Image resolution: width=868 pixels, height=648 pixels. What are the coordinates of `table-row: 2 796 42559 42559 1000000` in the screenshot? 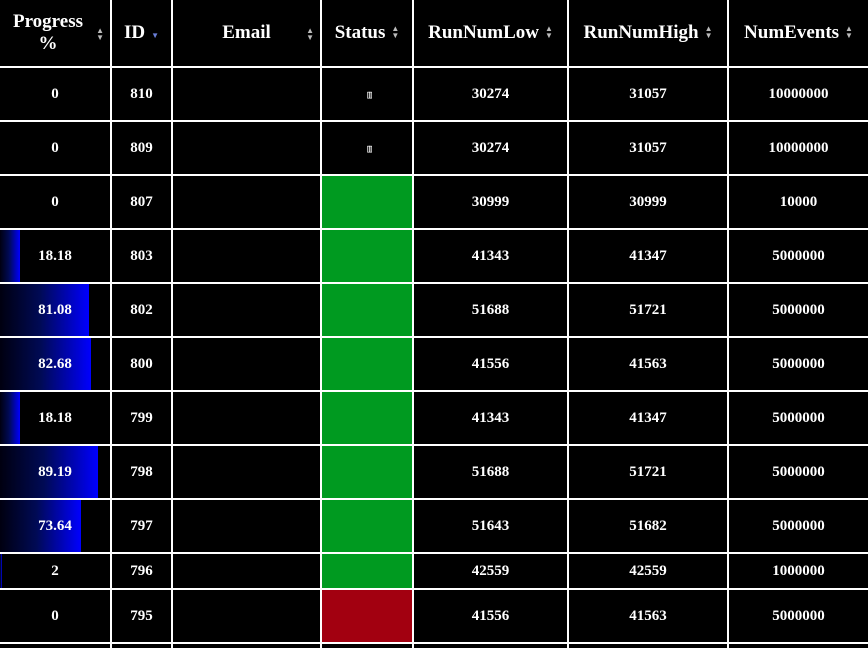 It's located at (434, 571).